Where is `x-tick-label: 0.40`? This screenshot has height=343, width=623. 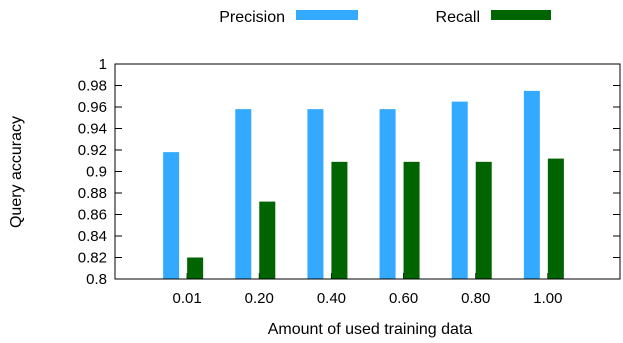
x-tick-label: 0.40 is located at coordinates (331, 298).